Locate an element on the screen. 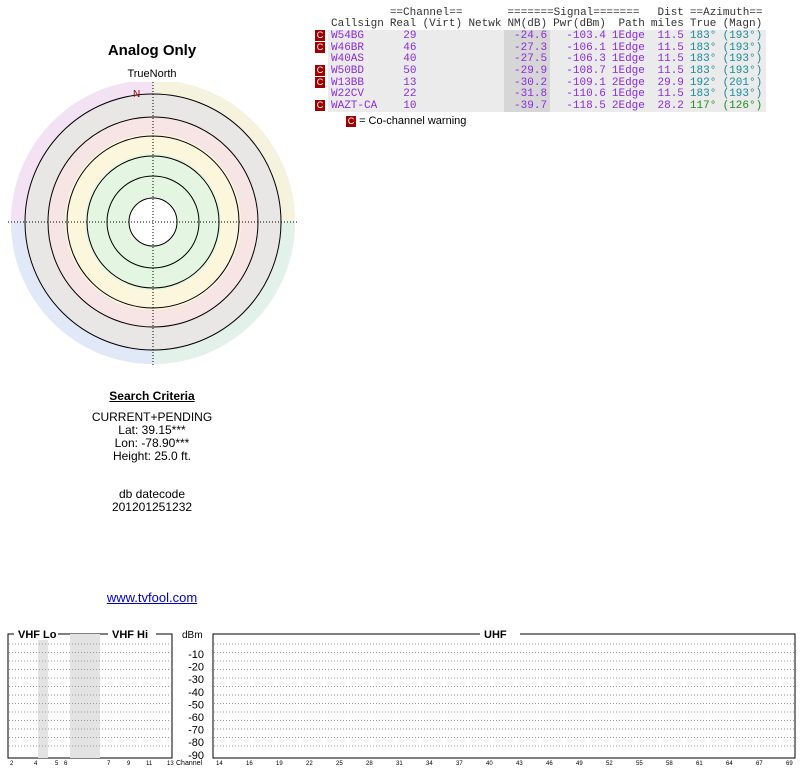 The width and height of the screenshot is (800, 768). band-label-uhf-bg is located at coordinates (500, 634).